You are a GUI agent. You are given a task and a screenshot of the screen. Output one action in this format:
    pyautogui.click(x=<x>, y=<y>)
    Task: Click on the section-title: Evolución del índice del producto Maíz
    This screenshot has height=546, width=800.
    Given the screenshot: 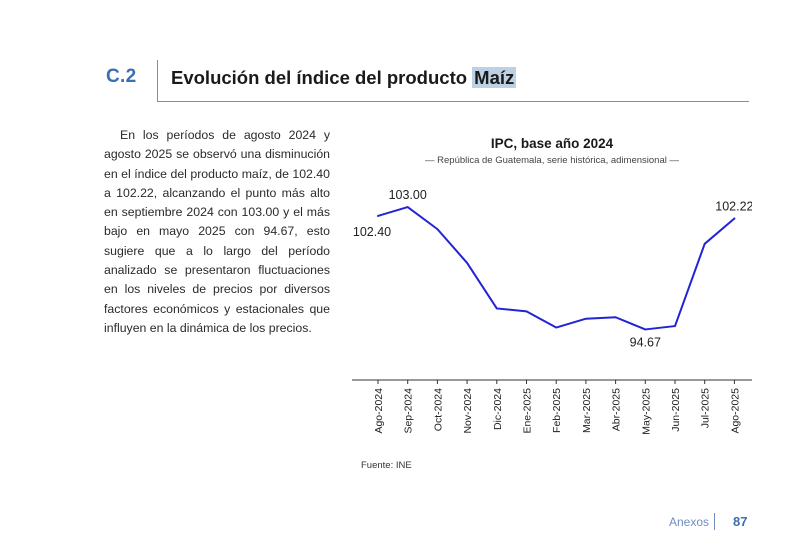 What is the action you would take?
    pyautogui.click(x=344, y=78)
    